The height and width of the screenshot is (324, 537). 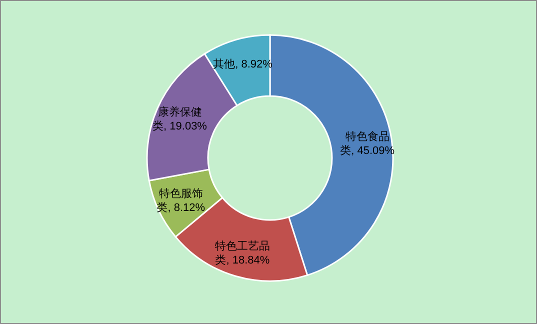 I want to click on slice-label: 特色工艺品类, 18.84%, so click(x=242, y=253).